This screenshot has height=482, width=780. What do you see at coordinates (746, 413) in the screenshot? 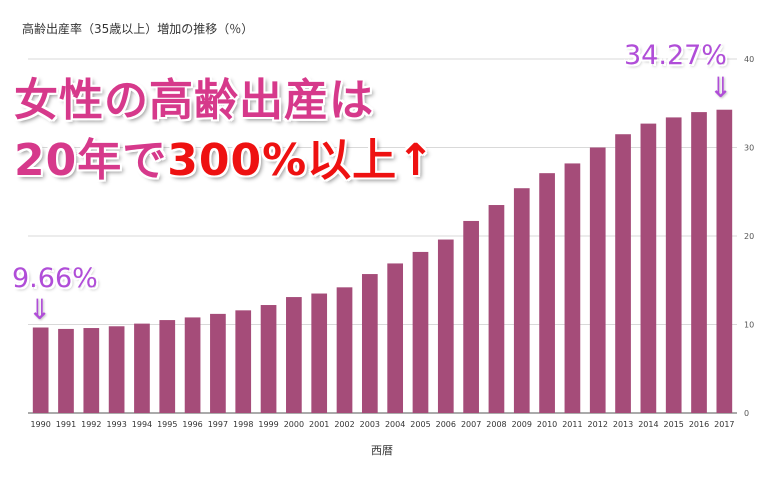
I see `y-tick-label: 0` at bounding box center [746, 413].